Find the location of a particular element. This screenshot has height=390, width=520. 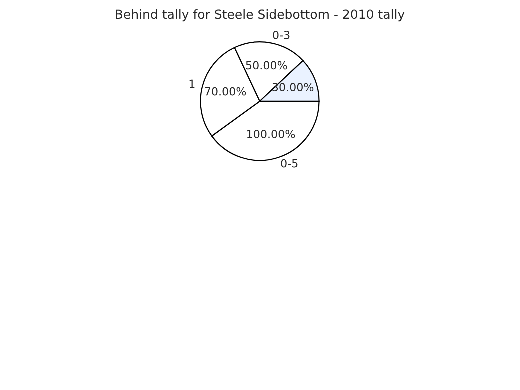

chart-title: Behind tally for Steele Sidebottom - 2010 tally is located at coordinates (260, 15).